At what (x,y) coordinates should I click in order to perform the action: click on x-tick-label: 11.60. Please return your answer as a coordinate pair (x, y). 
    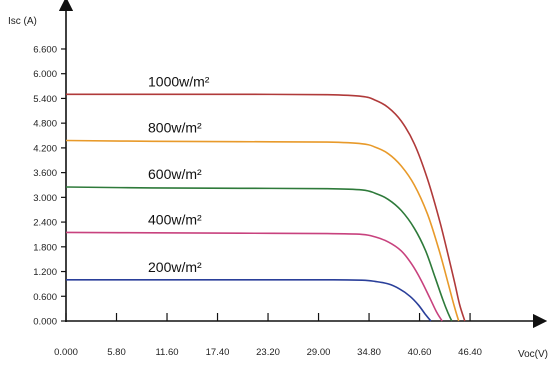
    Looking at the image, I should click on (166, 352).